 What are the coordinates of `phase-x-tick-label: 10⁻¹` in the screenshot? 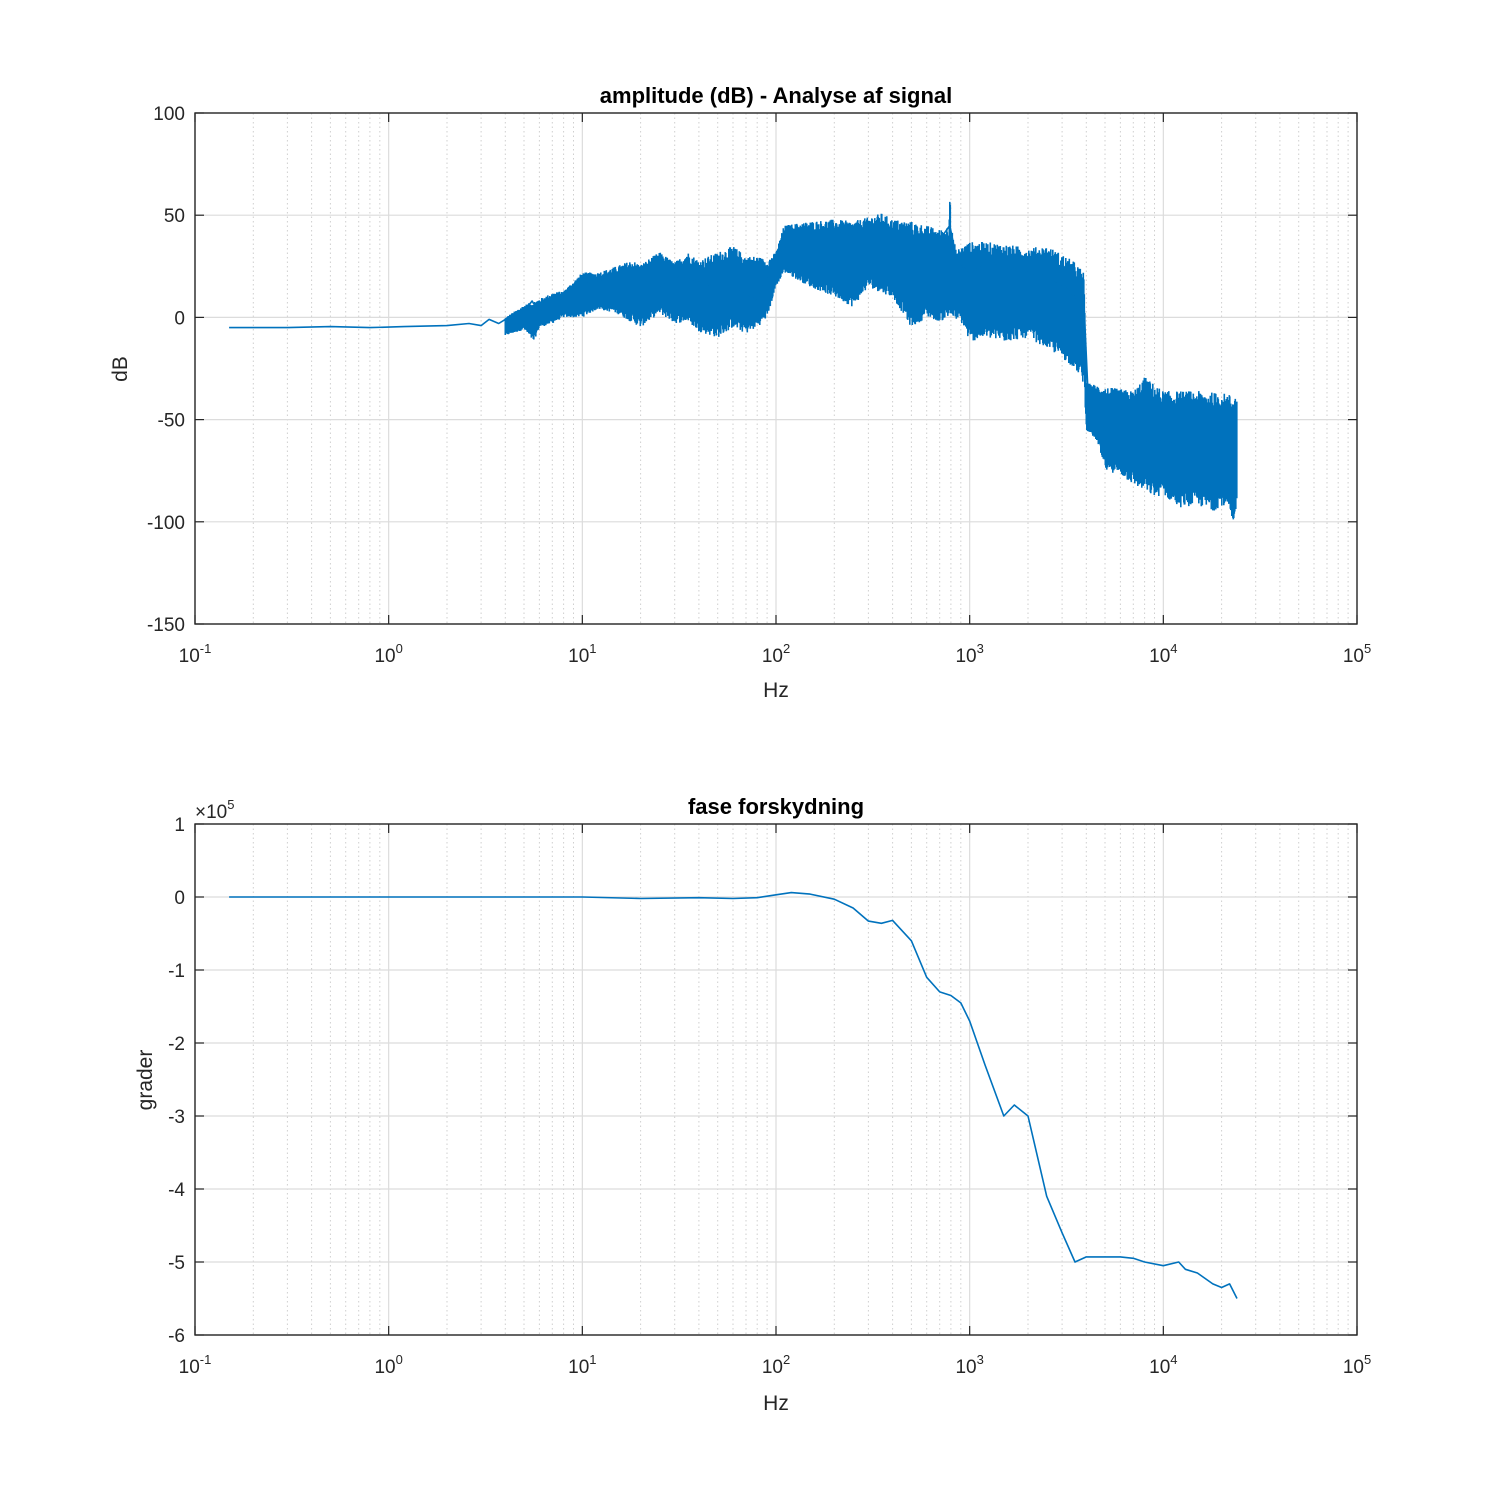 It's located at (195, 1365).